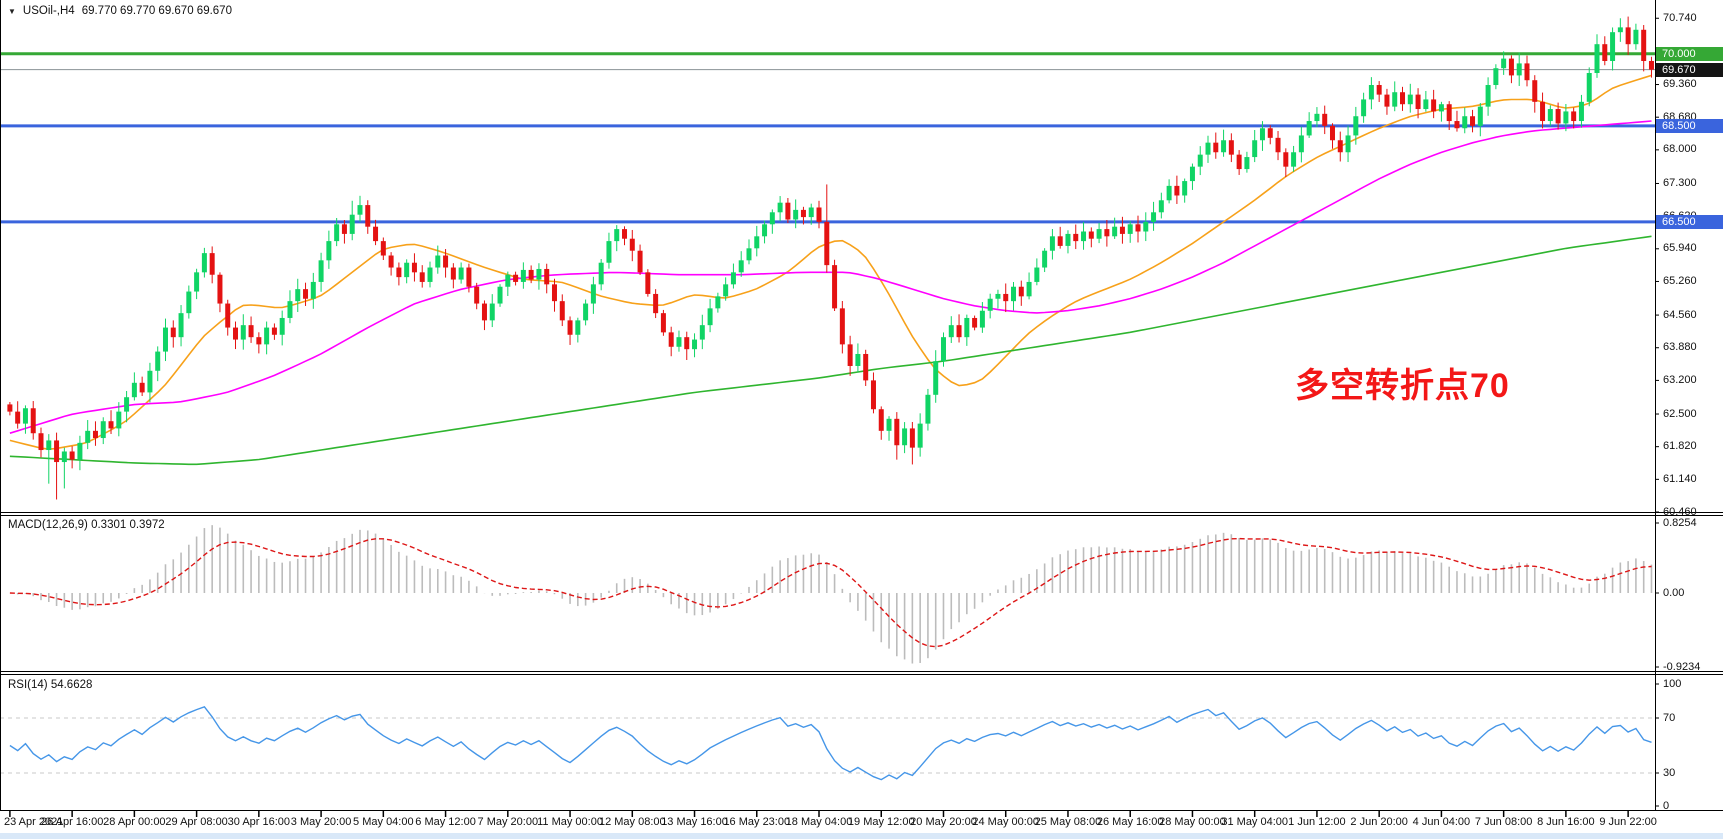 Image resolution: width=1723 pixels, height=839 pixels. Describe the element at coordinates (1680, 413) in the screenshot. I see `price-axis-label: 62.500` at that location.